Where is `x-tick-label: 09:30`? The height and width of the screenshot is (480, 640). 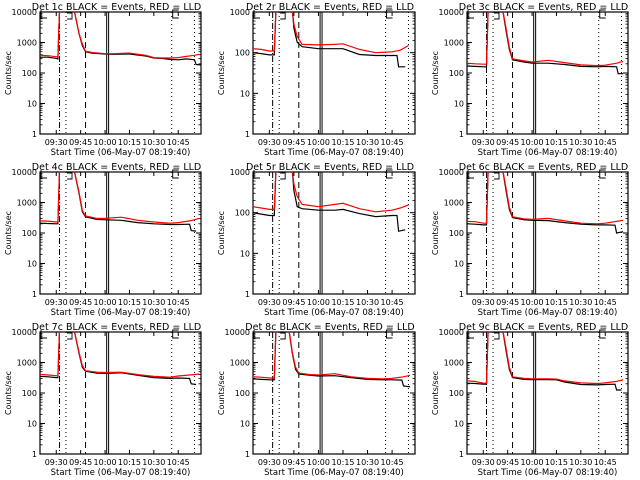
x-tick-label: 09:30 is located at coordinates (56, 302).